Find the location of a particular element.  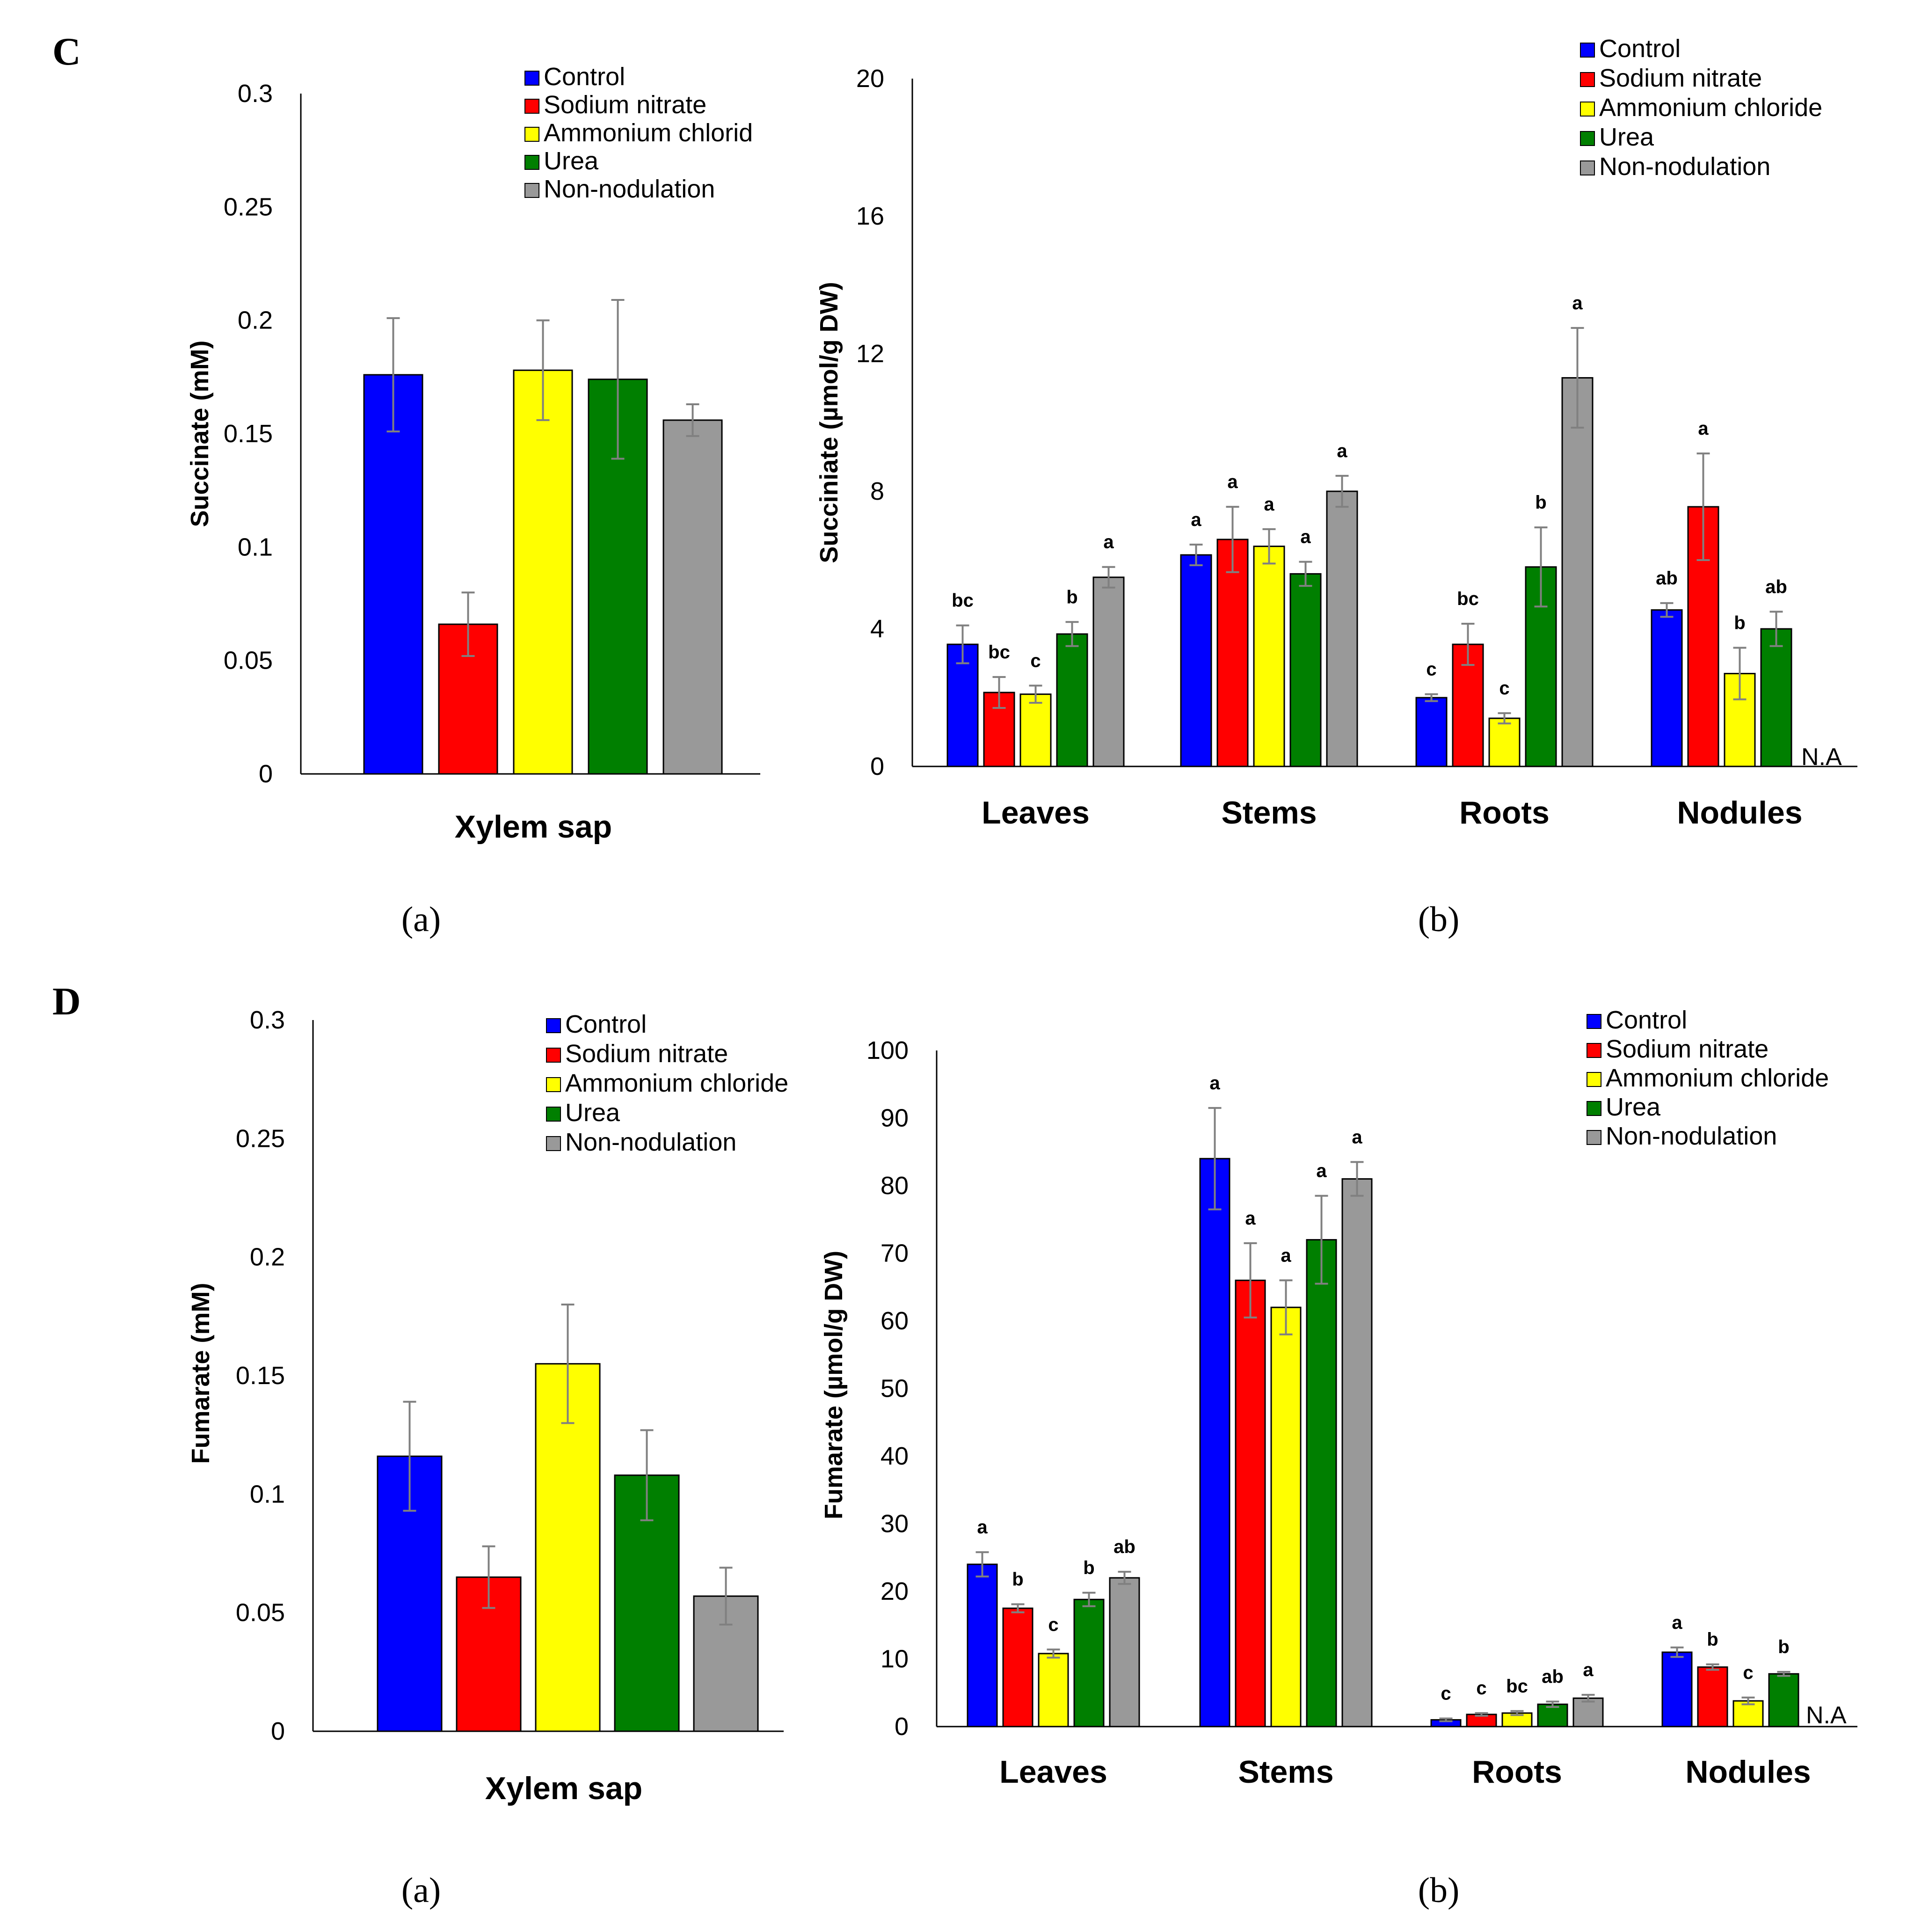

x-axis-label: Xylem sap is located at coordinates (563, 1788).